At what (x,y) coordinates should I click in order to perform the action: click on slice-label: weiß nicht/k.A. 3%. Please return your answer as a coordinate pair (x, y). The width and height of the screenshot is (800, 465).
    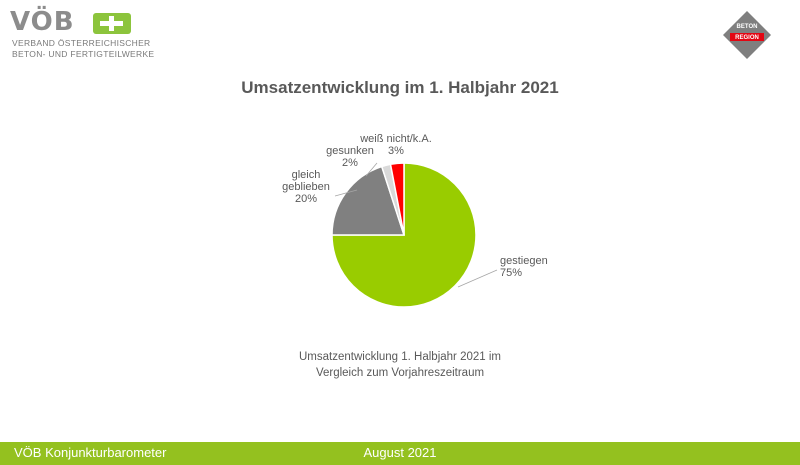
    Looking at the image, I should click on (395, 145).